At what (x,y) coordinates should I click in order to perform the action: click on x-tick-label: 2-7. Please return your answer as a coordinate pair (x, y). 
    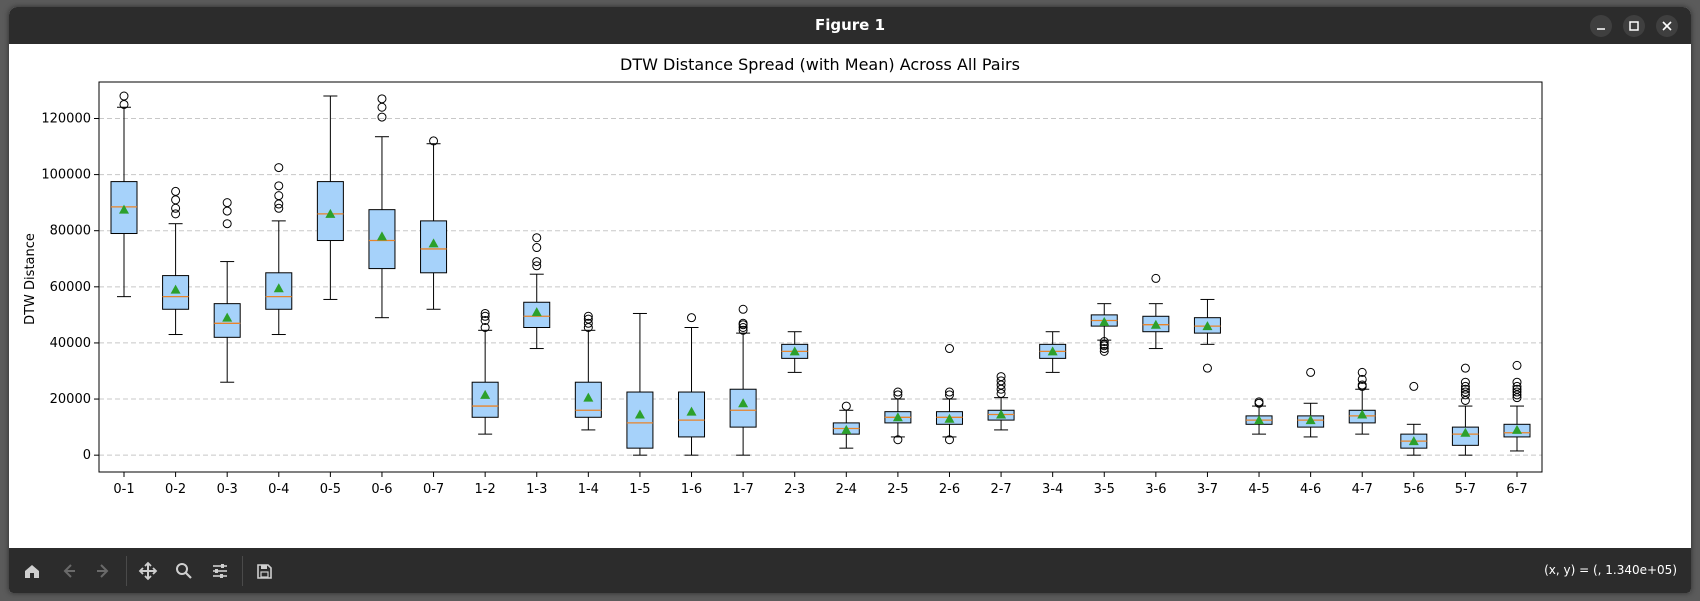
    Looking at the image, I should click on (1000, 489).